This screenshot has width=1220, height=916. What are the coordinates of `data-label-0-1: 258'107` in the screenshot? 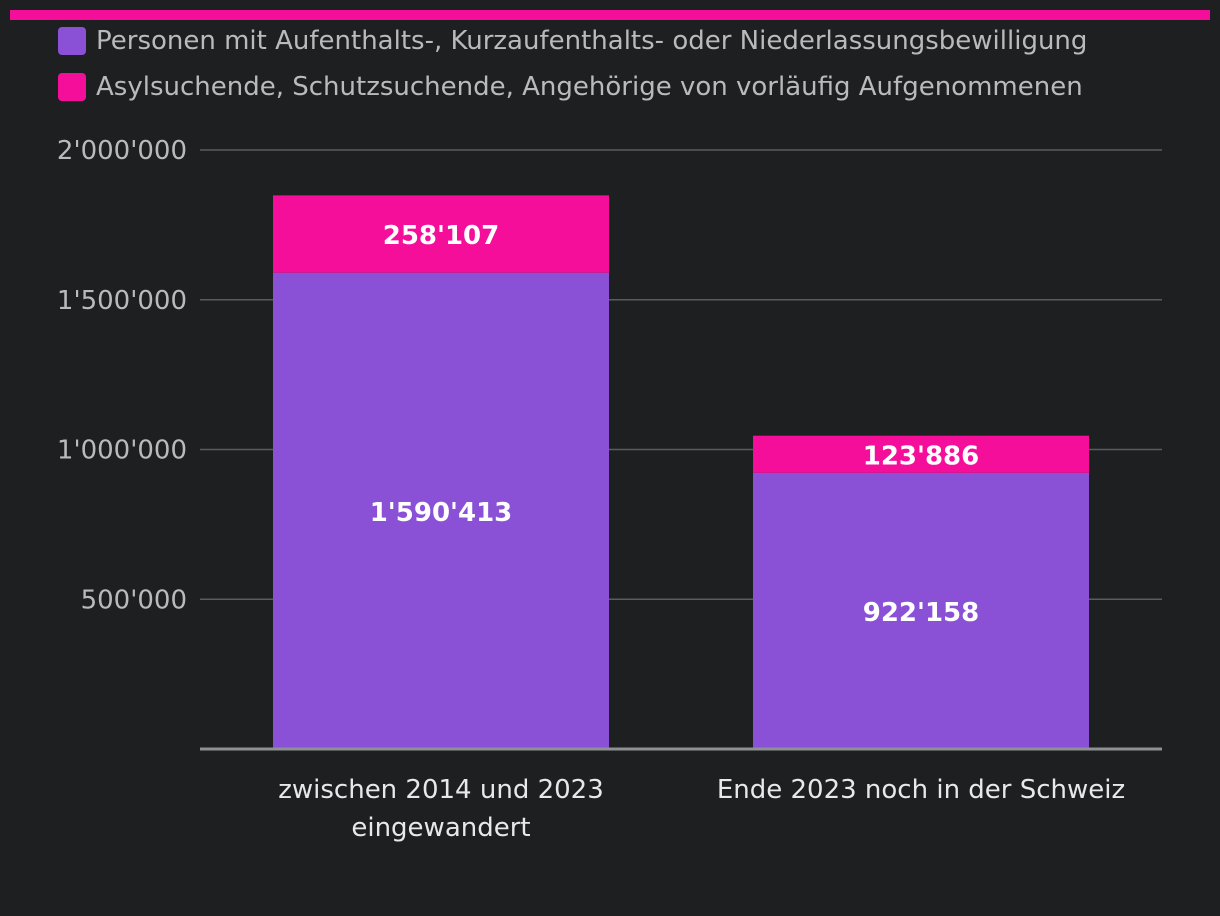 It's located at (441, 236).